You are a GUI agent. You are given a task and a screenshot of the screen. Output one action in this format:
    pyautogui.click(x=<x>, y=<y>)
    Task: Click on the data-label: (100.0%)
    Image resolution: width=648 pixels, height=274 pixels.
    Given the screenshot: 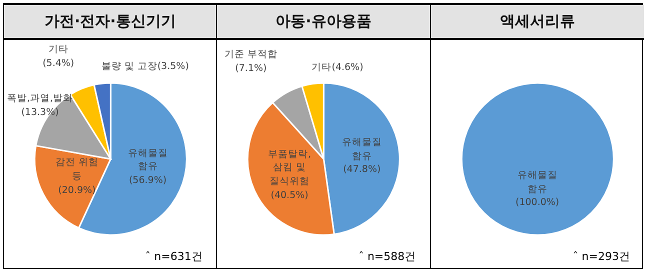 What is the action you would take?
    pyautogui.click(x=537, y=202)
    